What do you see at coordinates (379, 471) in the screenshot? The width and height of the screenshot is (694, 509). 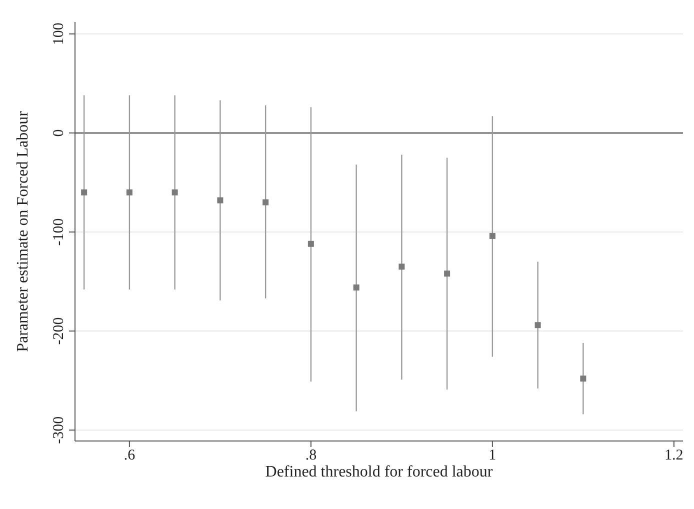 I see `x-axis-title: Defined threshold for forced labour` at bounding box center [379, 471].